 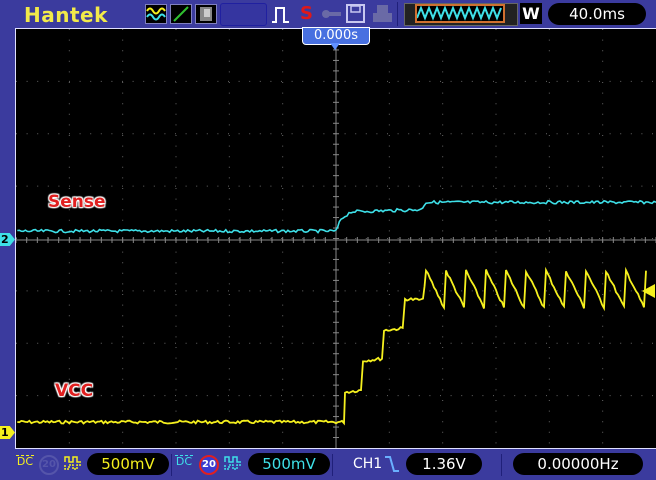 I want to click on ch2-volts-div: 500mV, so click(x=289, y=464).